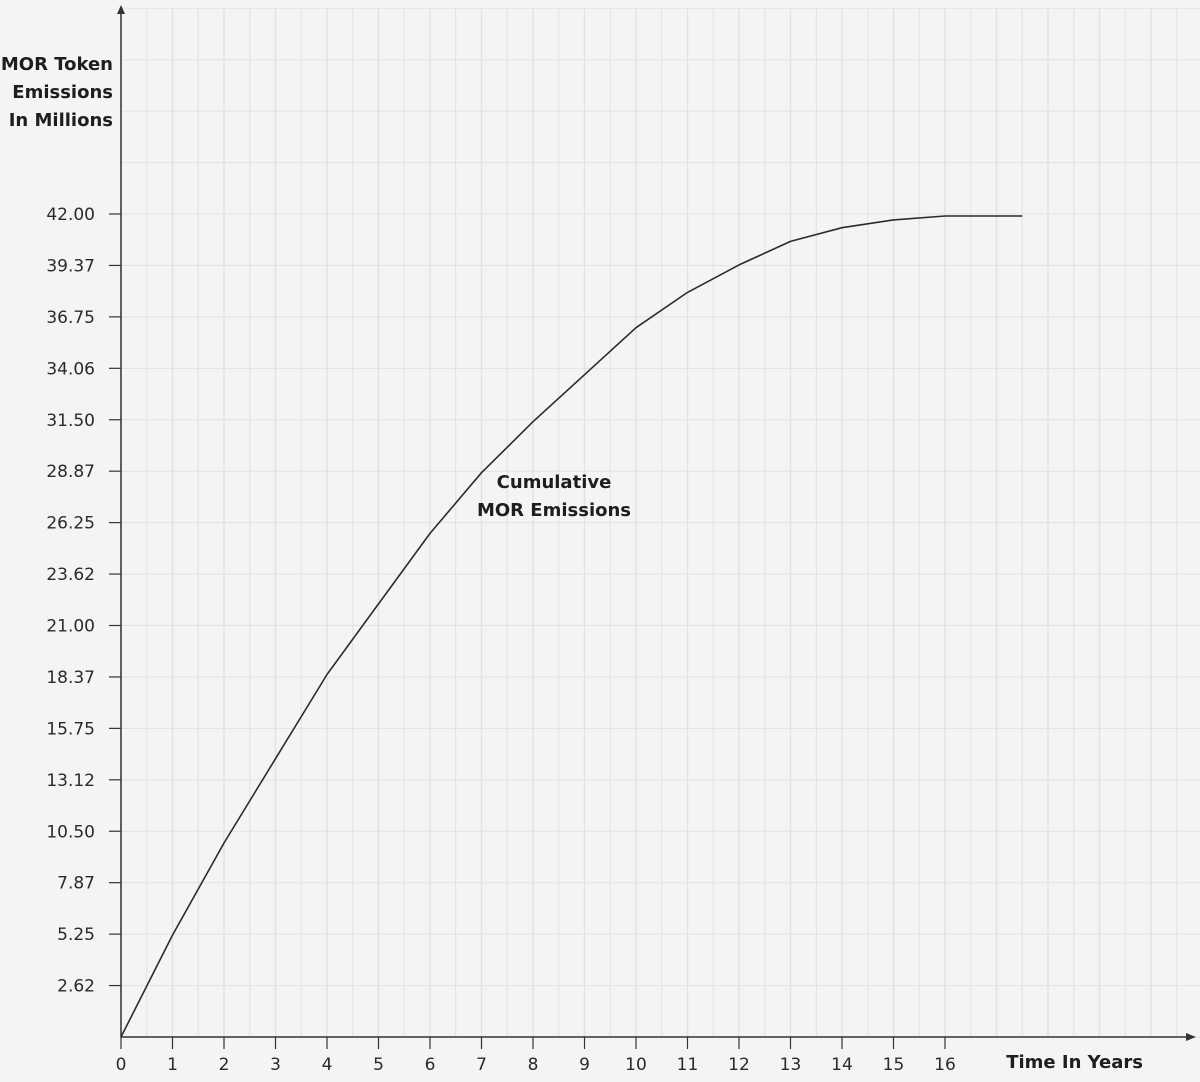  Describe the element at coordinates (70, 369) in the screenshot. I see `y-tick-label: 34.06` at that location.